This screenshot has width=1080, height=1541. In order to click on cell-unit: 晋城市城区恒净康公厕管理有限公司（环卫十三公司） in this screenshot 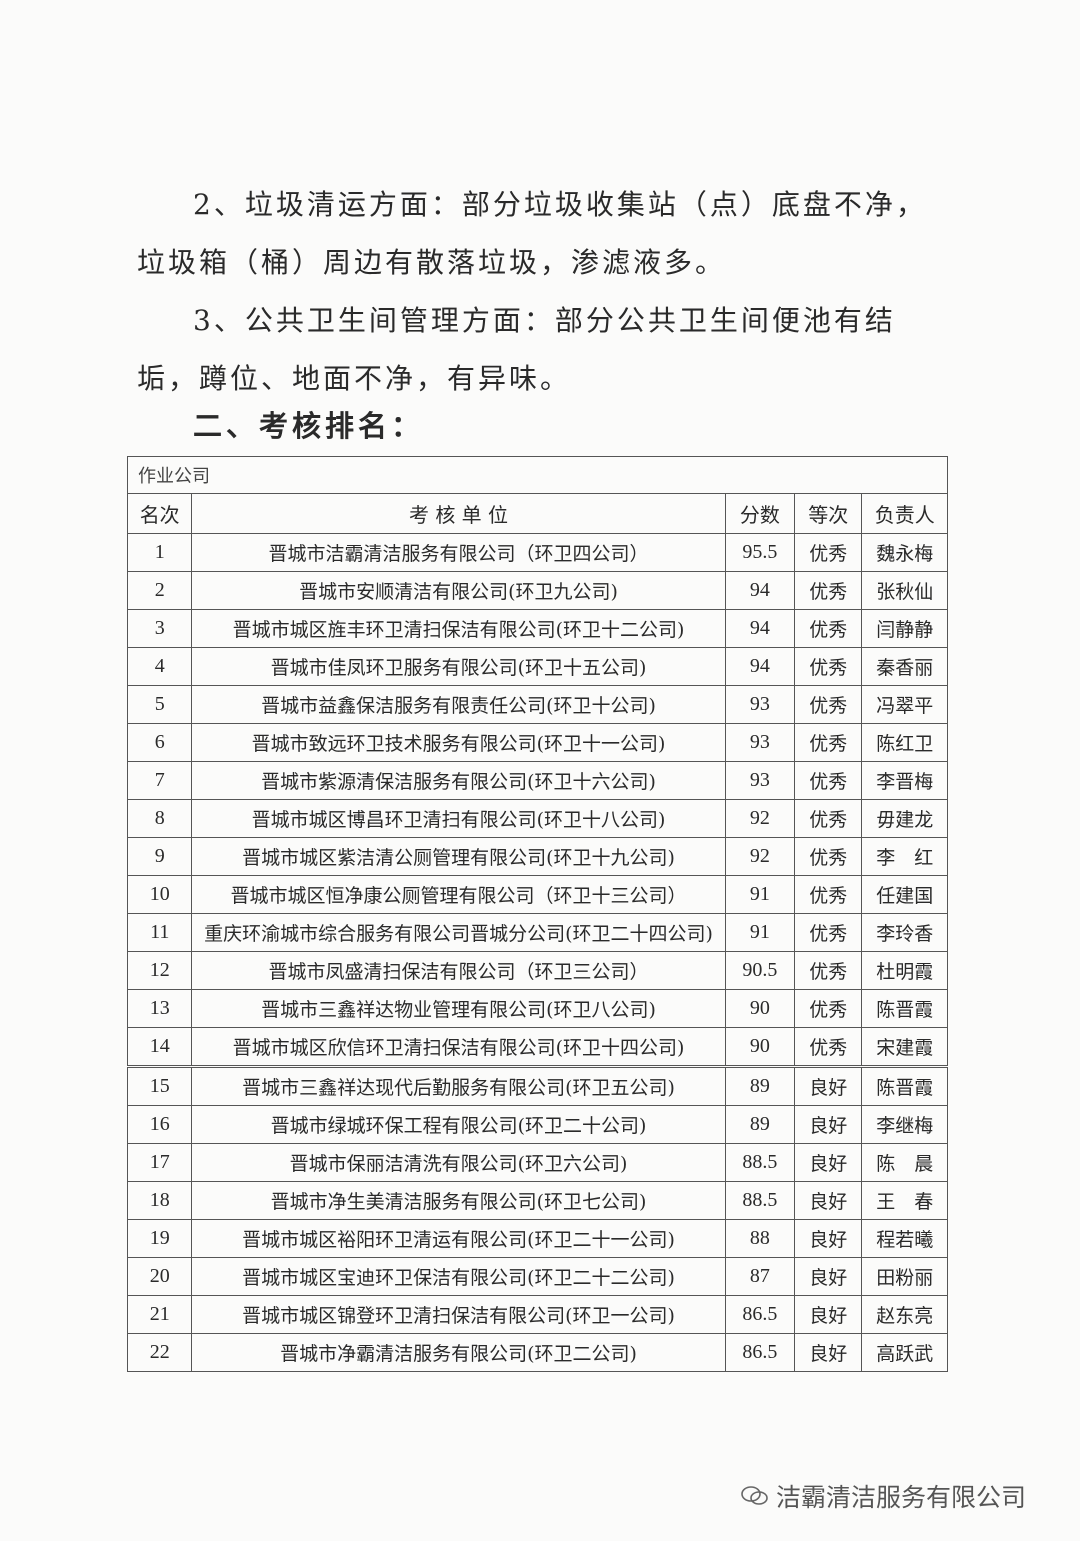, I will do `click(458, 894)`.